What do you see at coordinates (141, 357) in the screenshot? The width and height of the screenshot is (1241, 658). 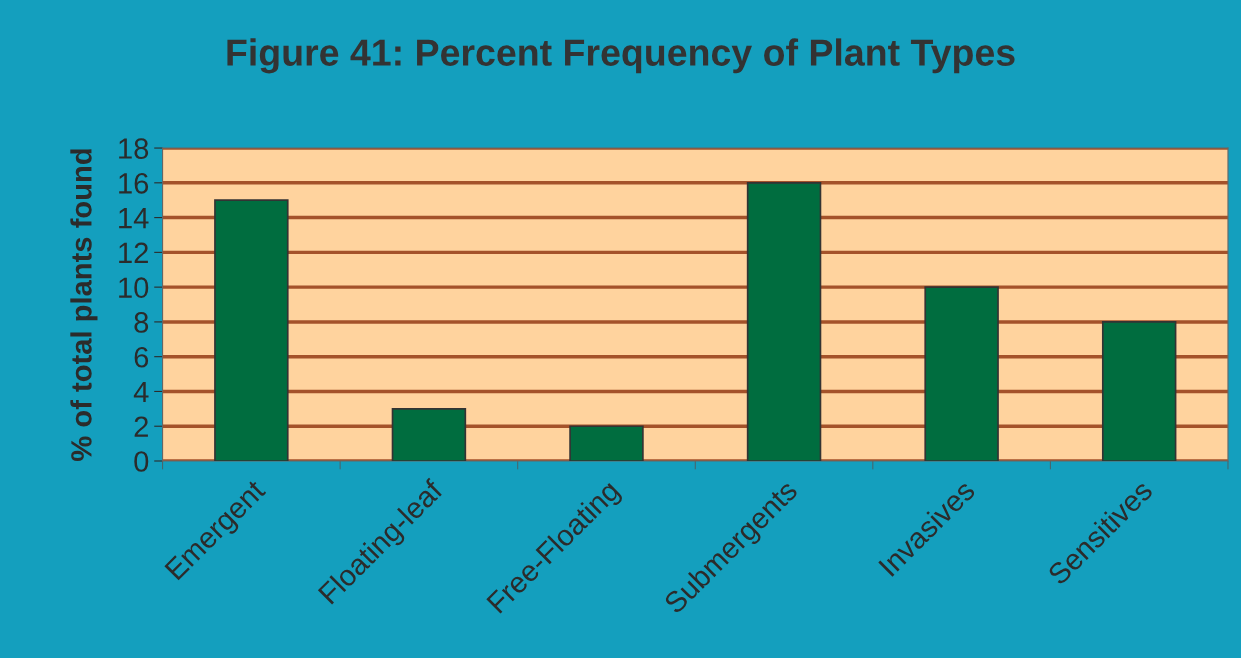 I see `y-tick-label: 6` at bounding box center [141, 357].